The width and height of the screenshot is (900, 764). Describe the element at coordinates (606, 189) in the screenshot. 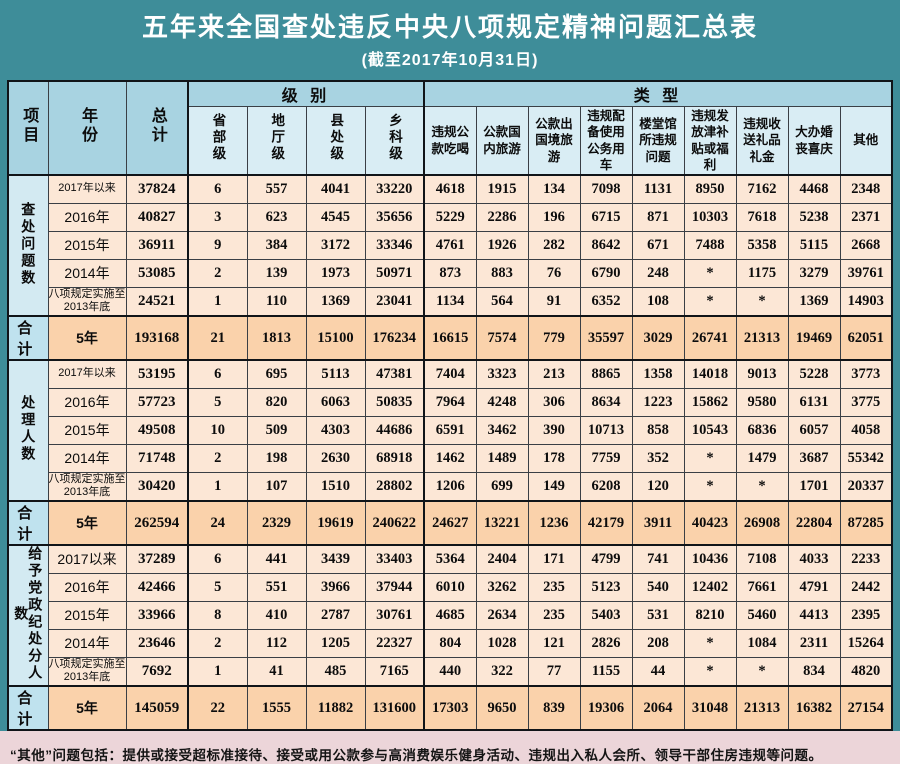

I see `value-cell: 7098` at that location.